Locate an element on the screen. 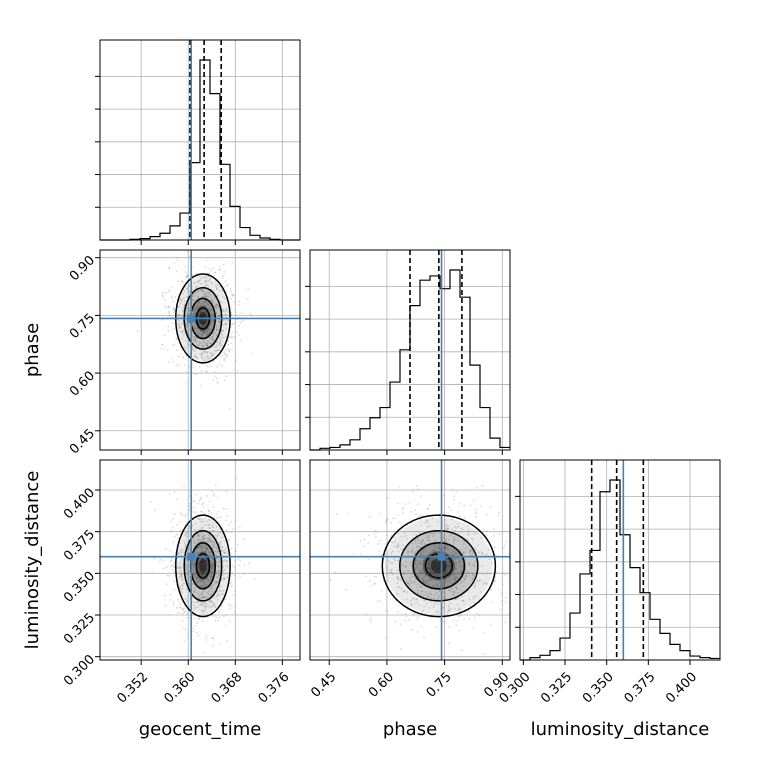 The image size is (760, 760). x-axis-label: phase is located at coordinates (410, 729).